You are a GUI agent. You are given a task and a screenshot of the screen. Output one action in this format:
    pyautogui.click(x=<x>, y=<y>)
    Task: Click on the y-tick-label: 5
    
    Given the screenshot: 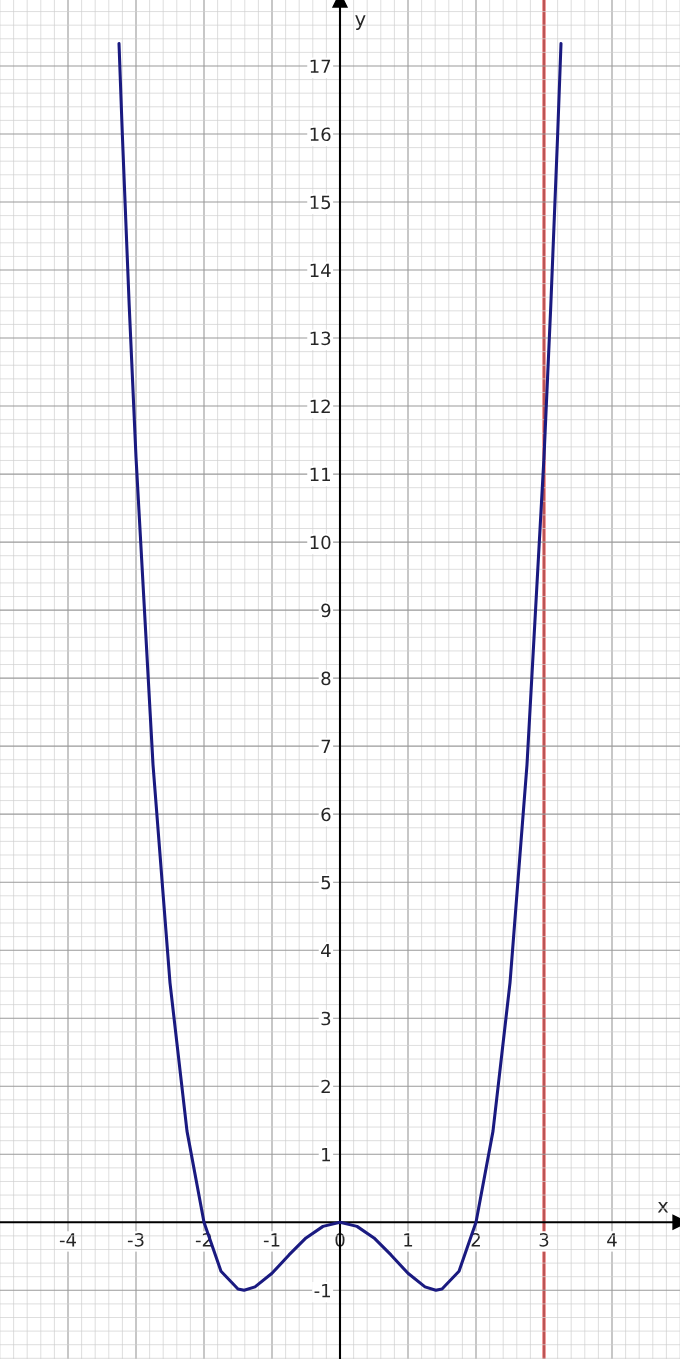 What is the action you would take?
    pyautogui.click(x=326, y=882)
    